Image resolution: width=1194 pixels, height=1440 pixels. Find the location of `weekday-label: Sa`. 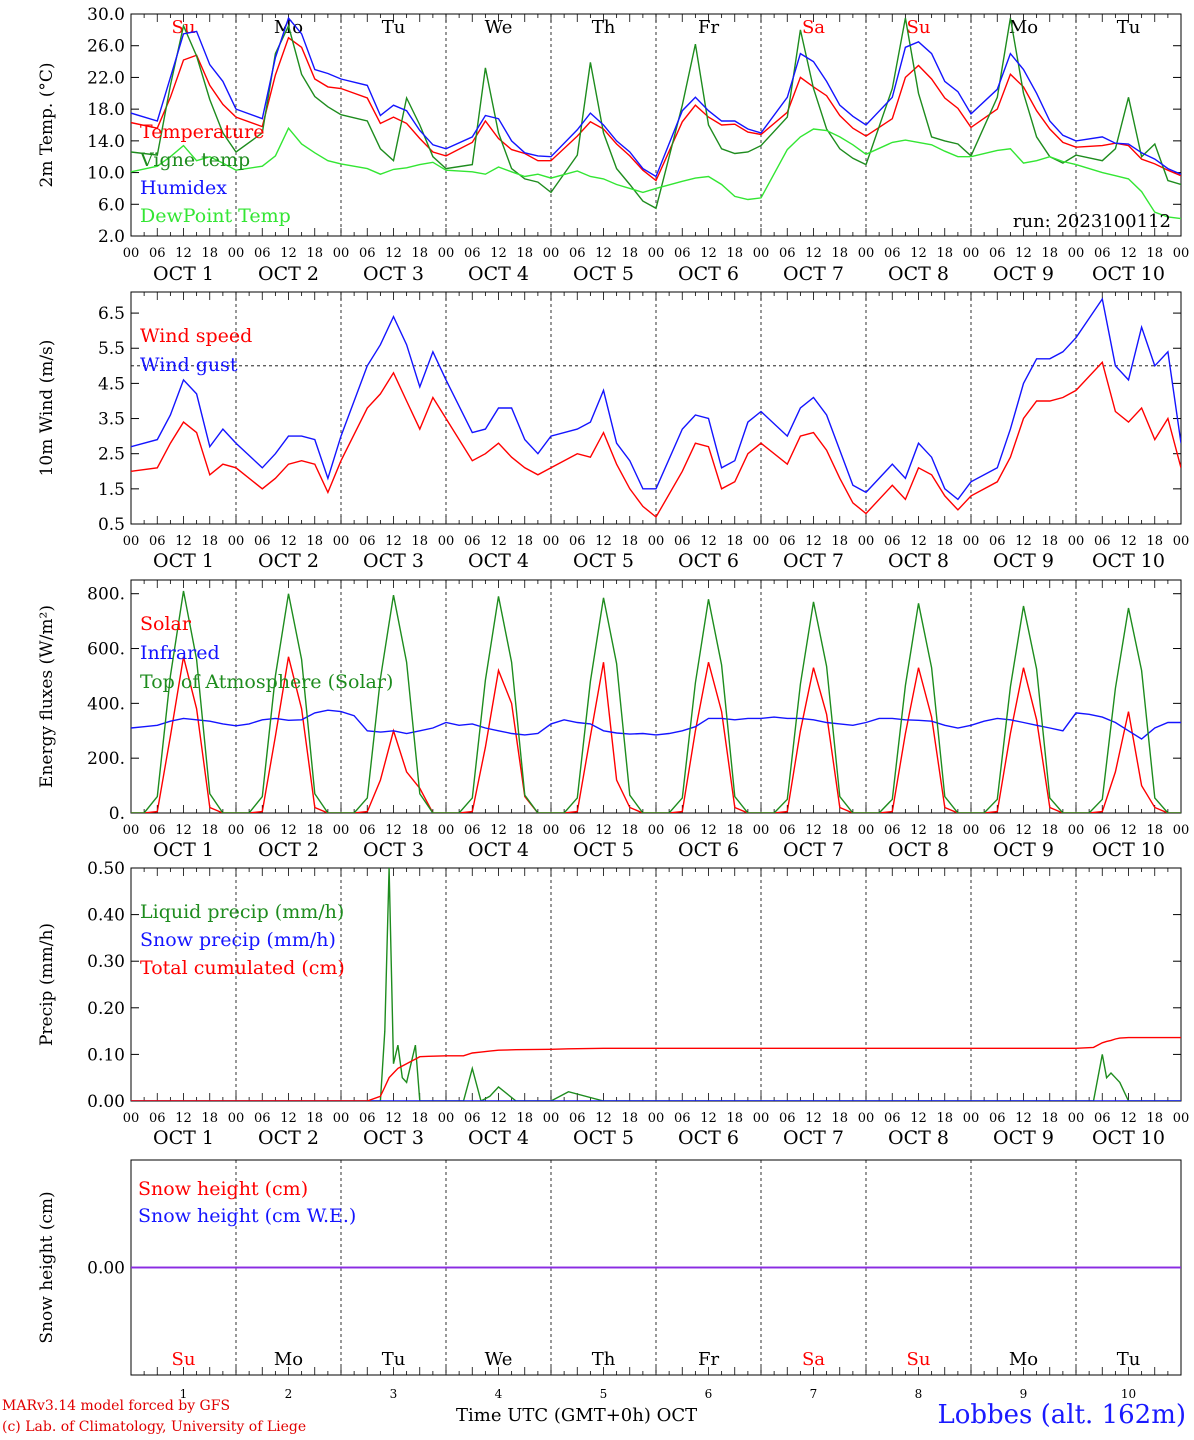

weekday-label: Sa is located at coordinates (813, 1359).